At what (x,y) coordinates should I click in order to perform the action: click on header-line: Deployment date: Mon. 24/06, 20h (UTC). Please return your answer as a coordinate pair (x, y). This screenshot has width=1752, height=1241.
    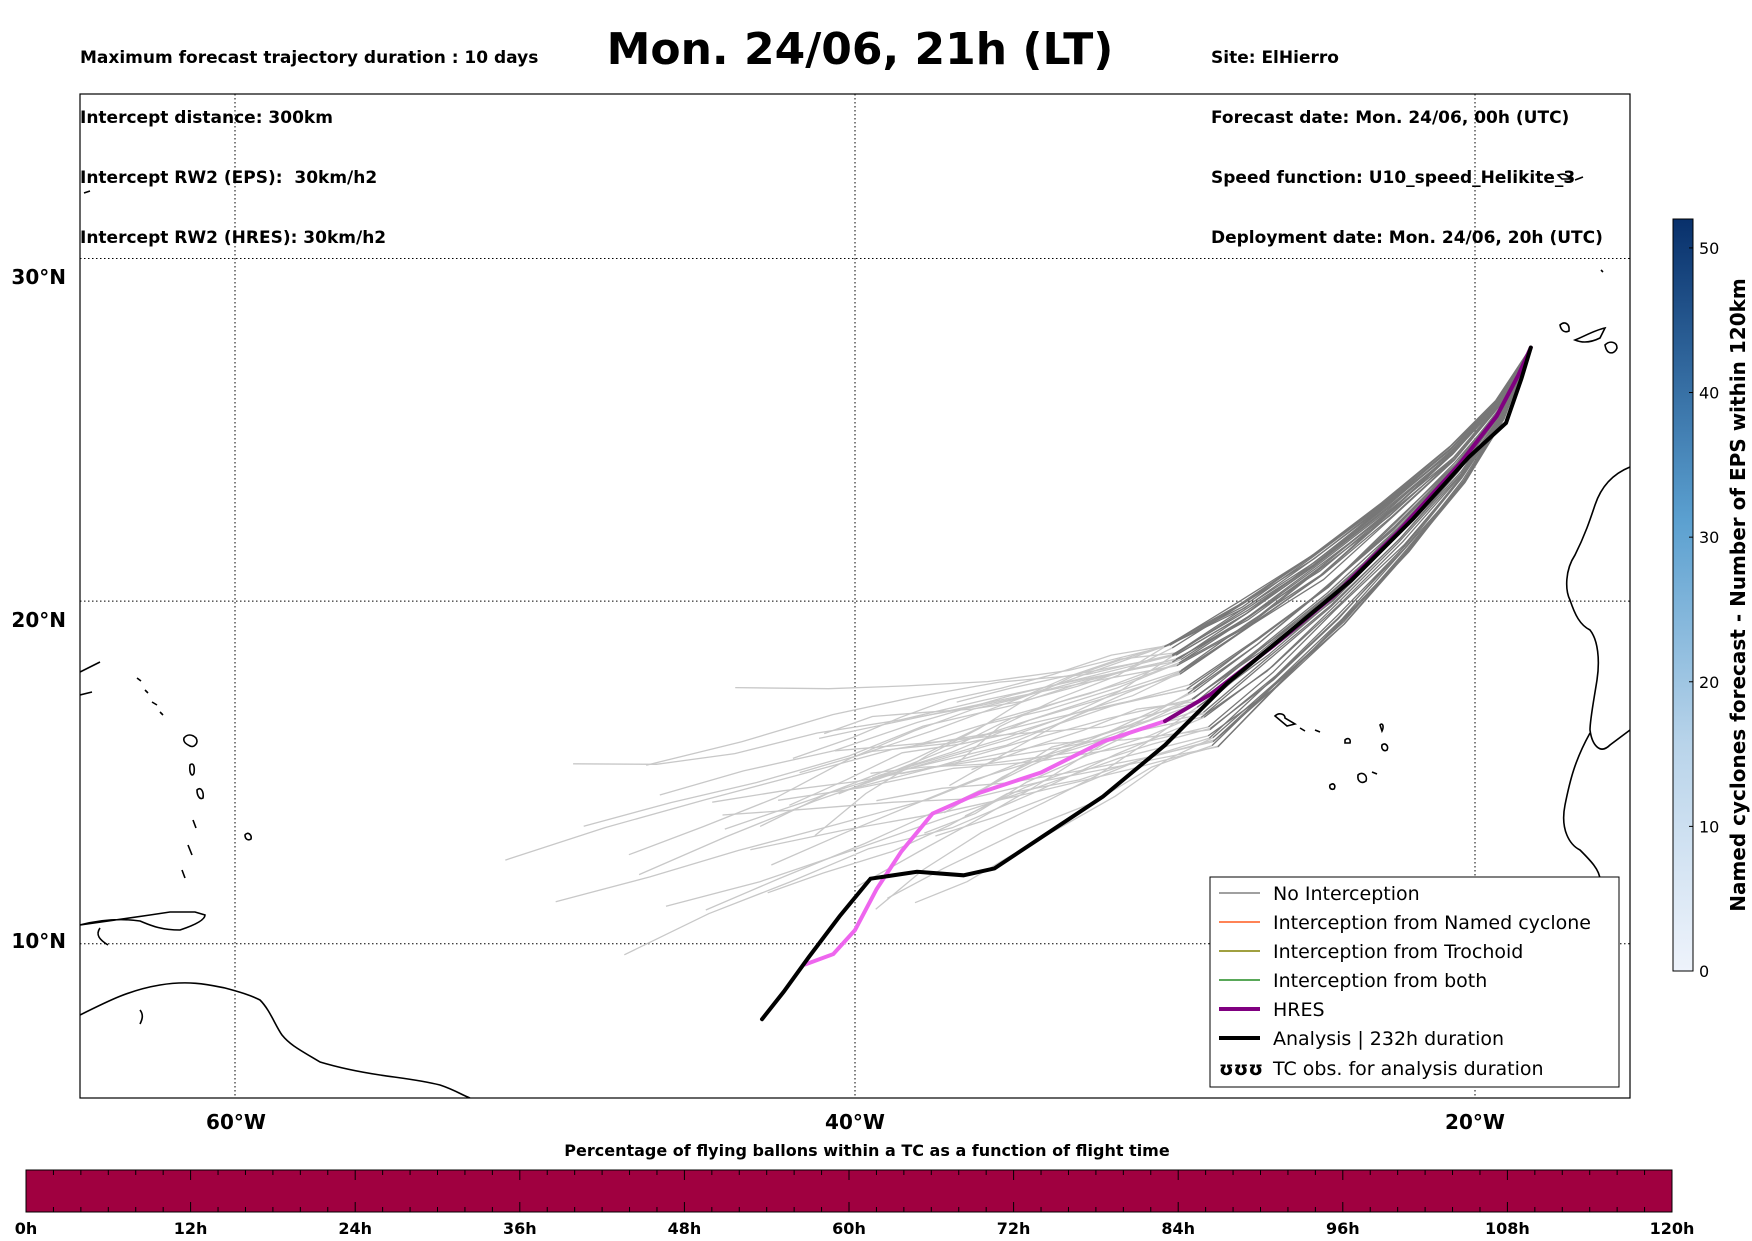
    Looking at the image, I should click on (1407, 238).